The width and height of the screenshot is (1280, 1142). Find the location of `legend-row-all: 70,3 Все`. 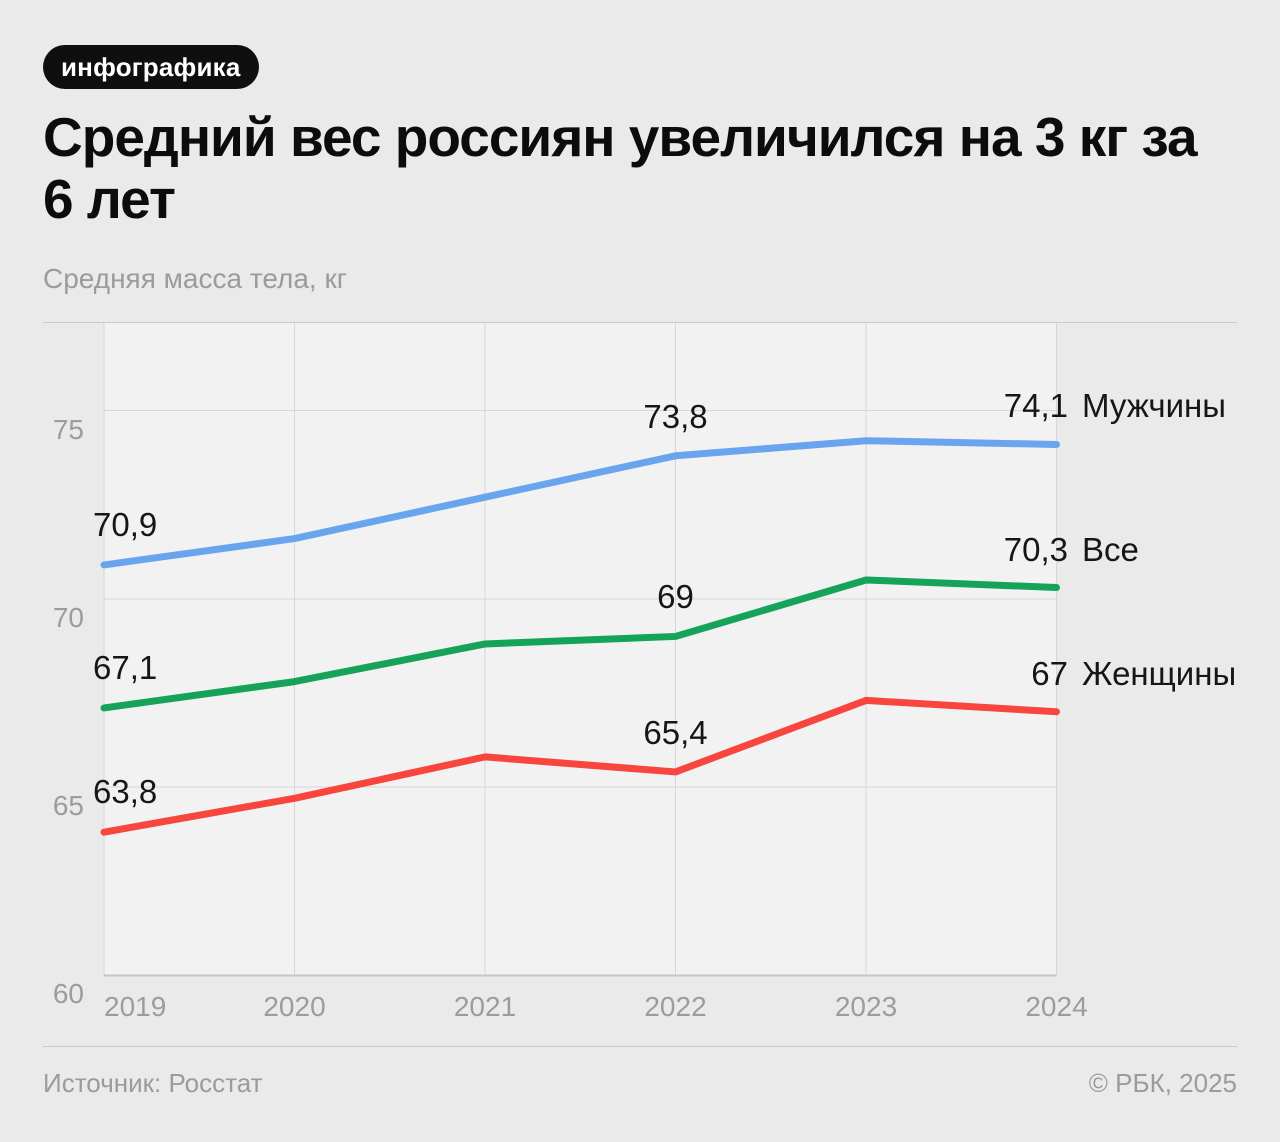

legend-row-all: 70,3 Все is located at coordinates (1061, 549).